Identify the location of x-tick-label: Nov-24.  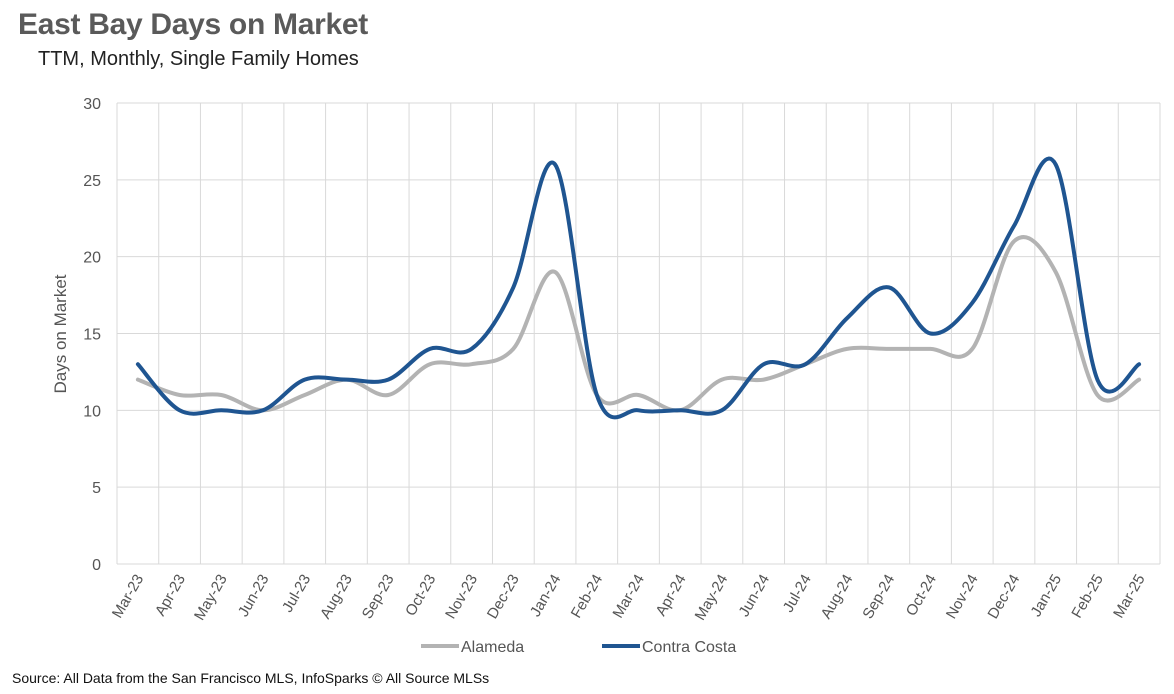
(962, 597).